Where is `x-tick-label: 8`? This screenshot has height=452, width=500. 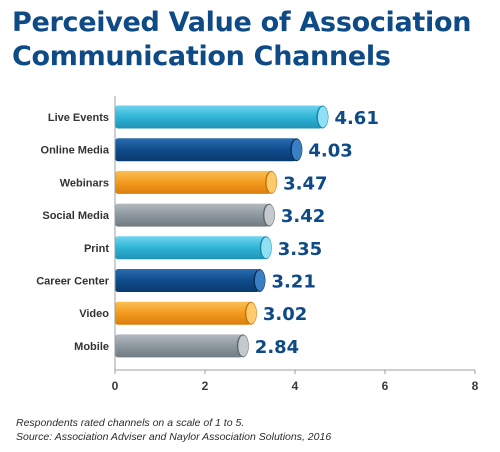 x-tick-label: 8 is located at coordinates (475, 386).